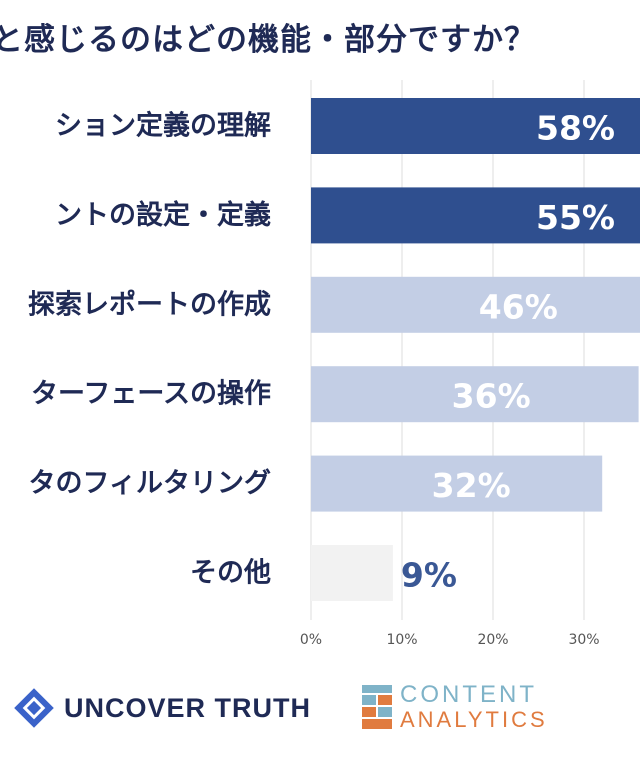 This screenshot has height=761, width=640. Describe the element at coordinates (474, 719) in the screenshot. I see `analytics-wordmark: ANALYTICS` at that location.